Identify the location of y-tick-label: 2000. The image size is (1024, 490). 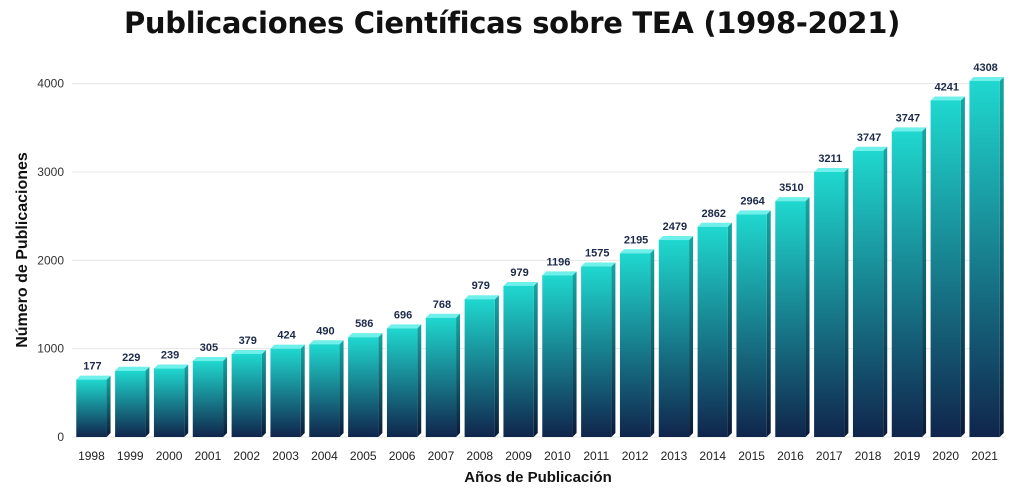
(50, 260).